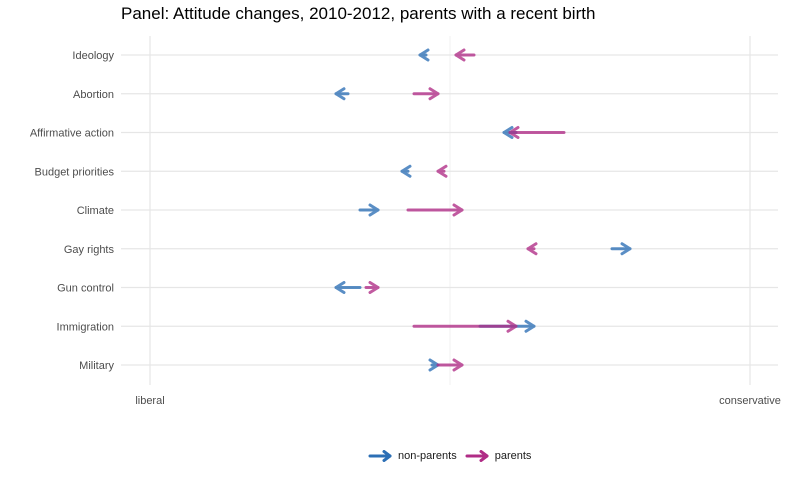 Image resolution: width=786 pixels, height=483 pixels. What do you see at coordinates (95, 211) in the screenshot?
I see `category-label: Climate` at bounding box center [95, 211].